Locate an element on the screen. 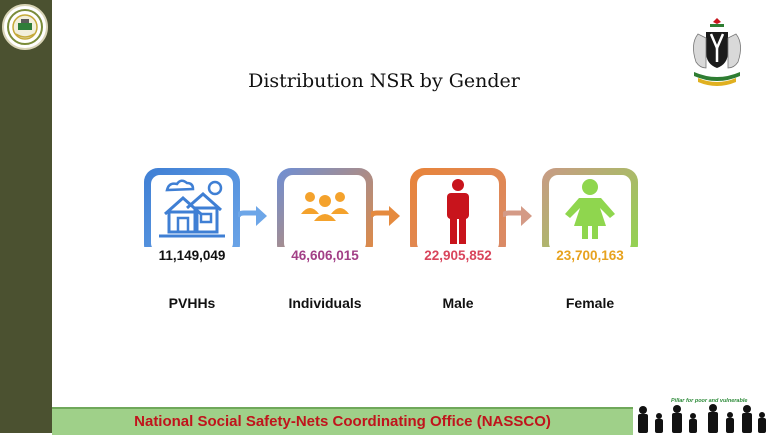  family-silhouette-icon is located at coordinates (702, 418).